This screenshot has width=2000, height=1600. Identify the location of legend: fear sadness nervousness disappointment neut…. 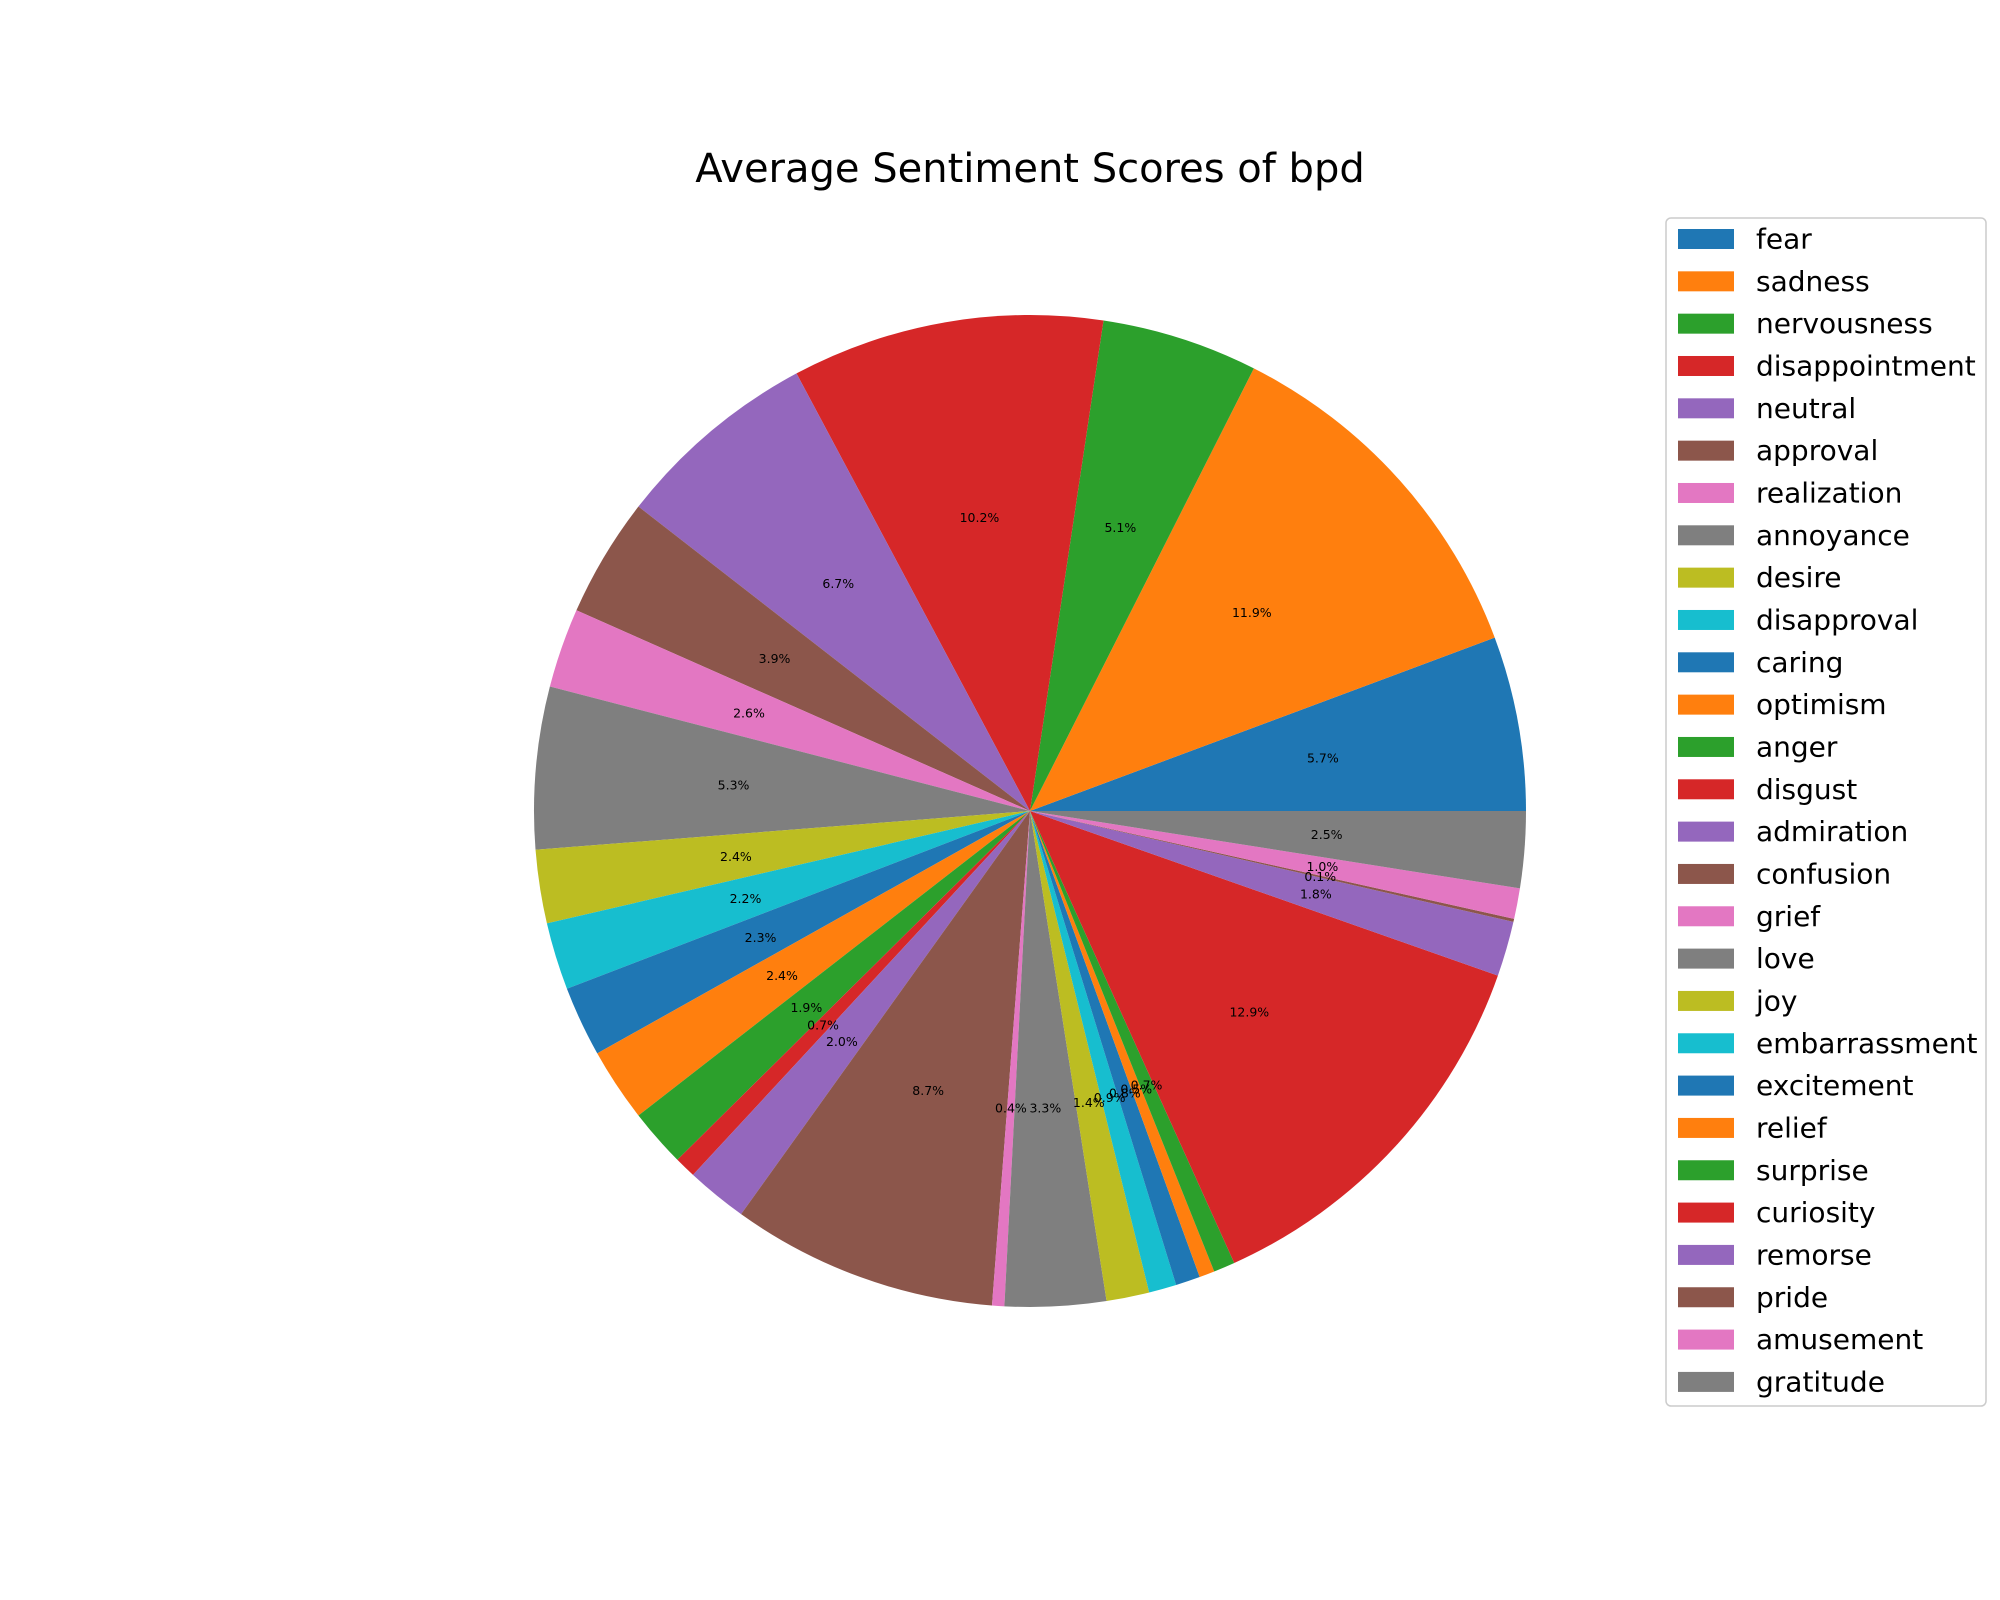
(1826, 812).